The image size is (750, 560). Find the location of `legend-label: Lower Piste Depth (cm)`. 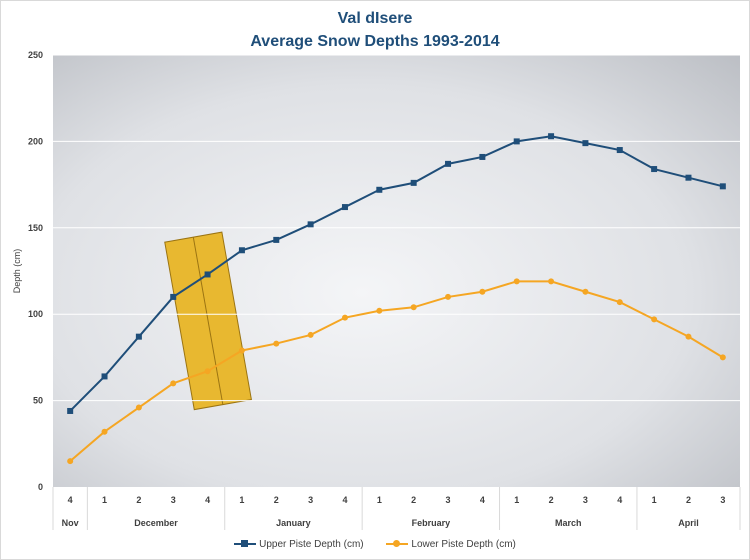

legend-label: Lower Piste Depth (cm) is located at coordinates (463, 544).